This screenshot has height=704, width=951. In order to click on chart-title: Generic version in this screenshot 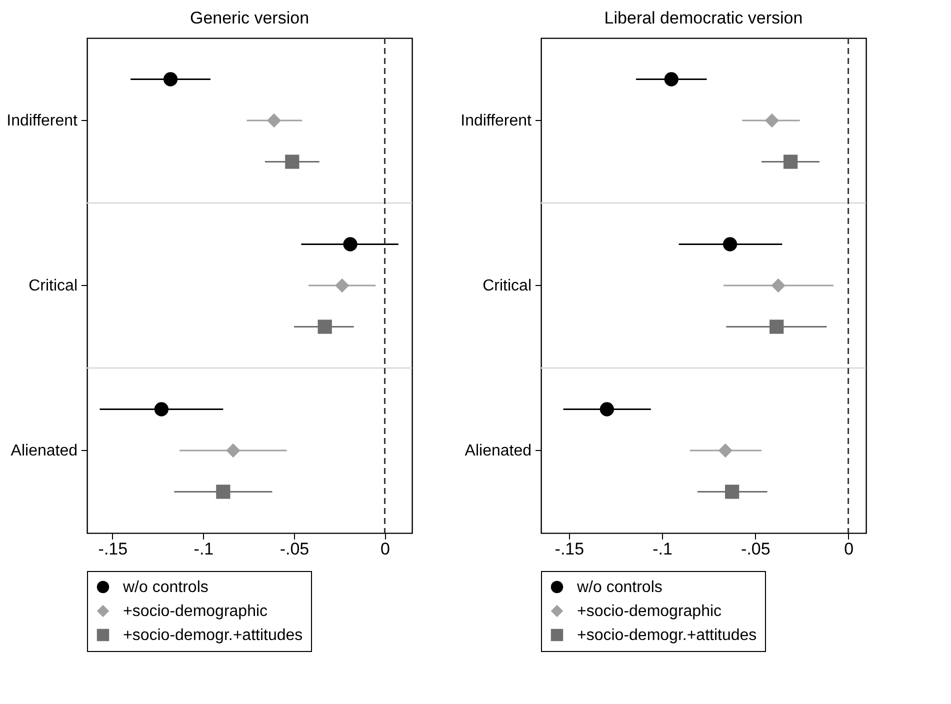, I will do `click(250, 18)`.